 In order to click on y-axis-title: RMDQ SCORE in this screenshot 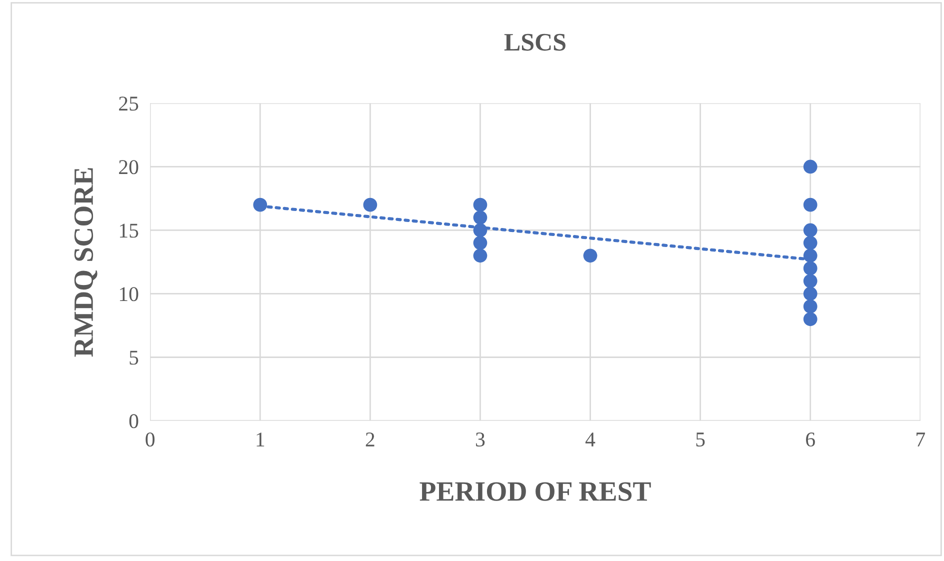, I will do `click(86, 262)`.